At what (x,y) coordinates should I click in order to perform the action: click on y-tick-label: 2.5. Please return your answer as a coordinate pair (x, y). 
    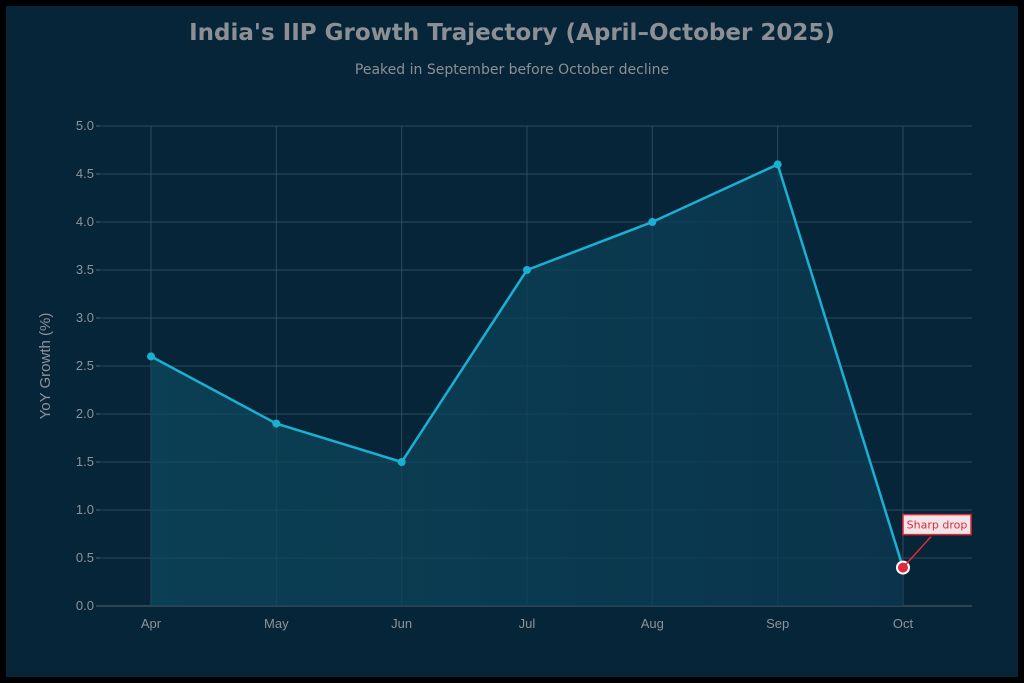
    Looking at the image, I should click on (85, 365).